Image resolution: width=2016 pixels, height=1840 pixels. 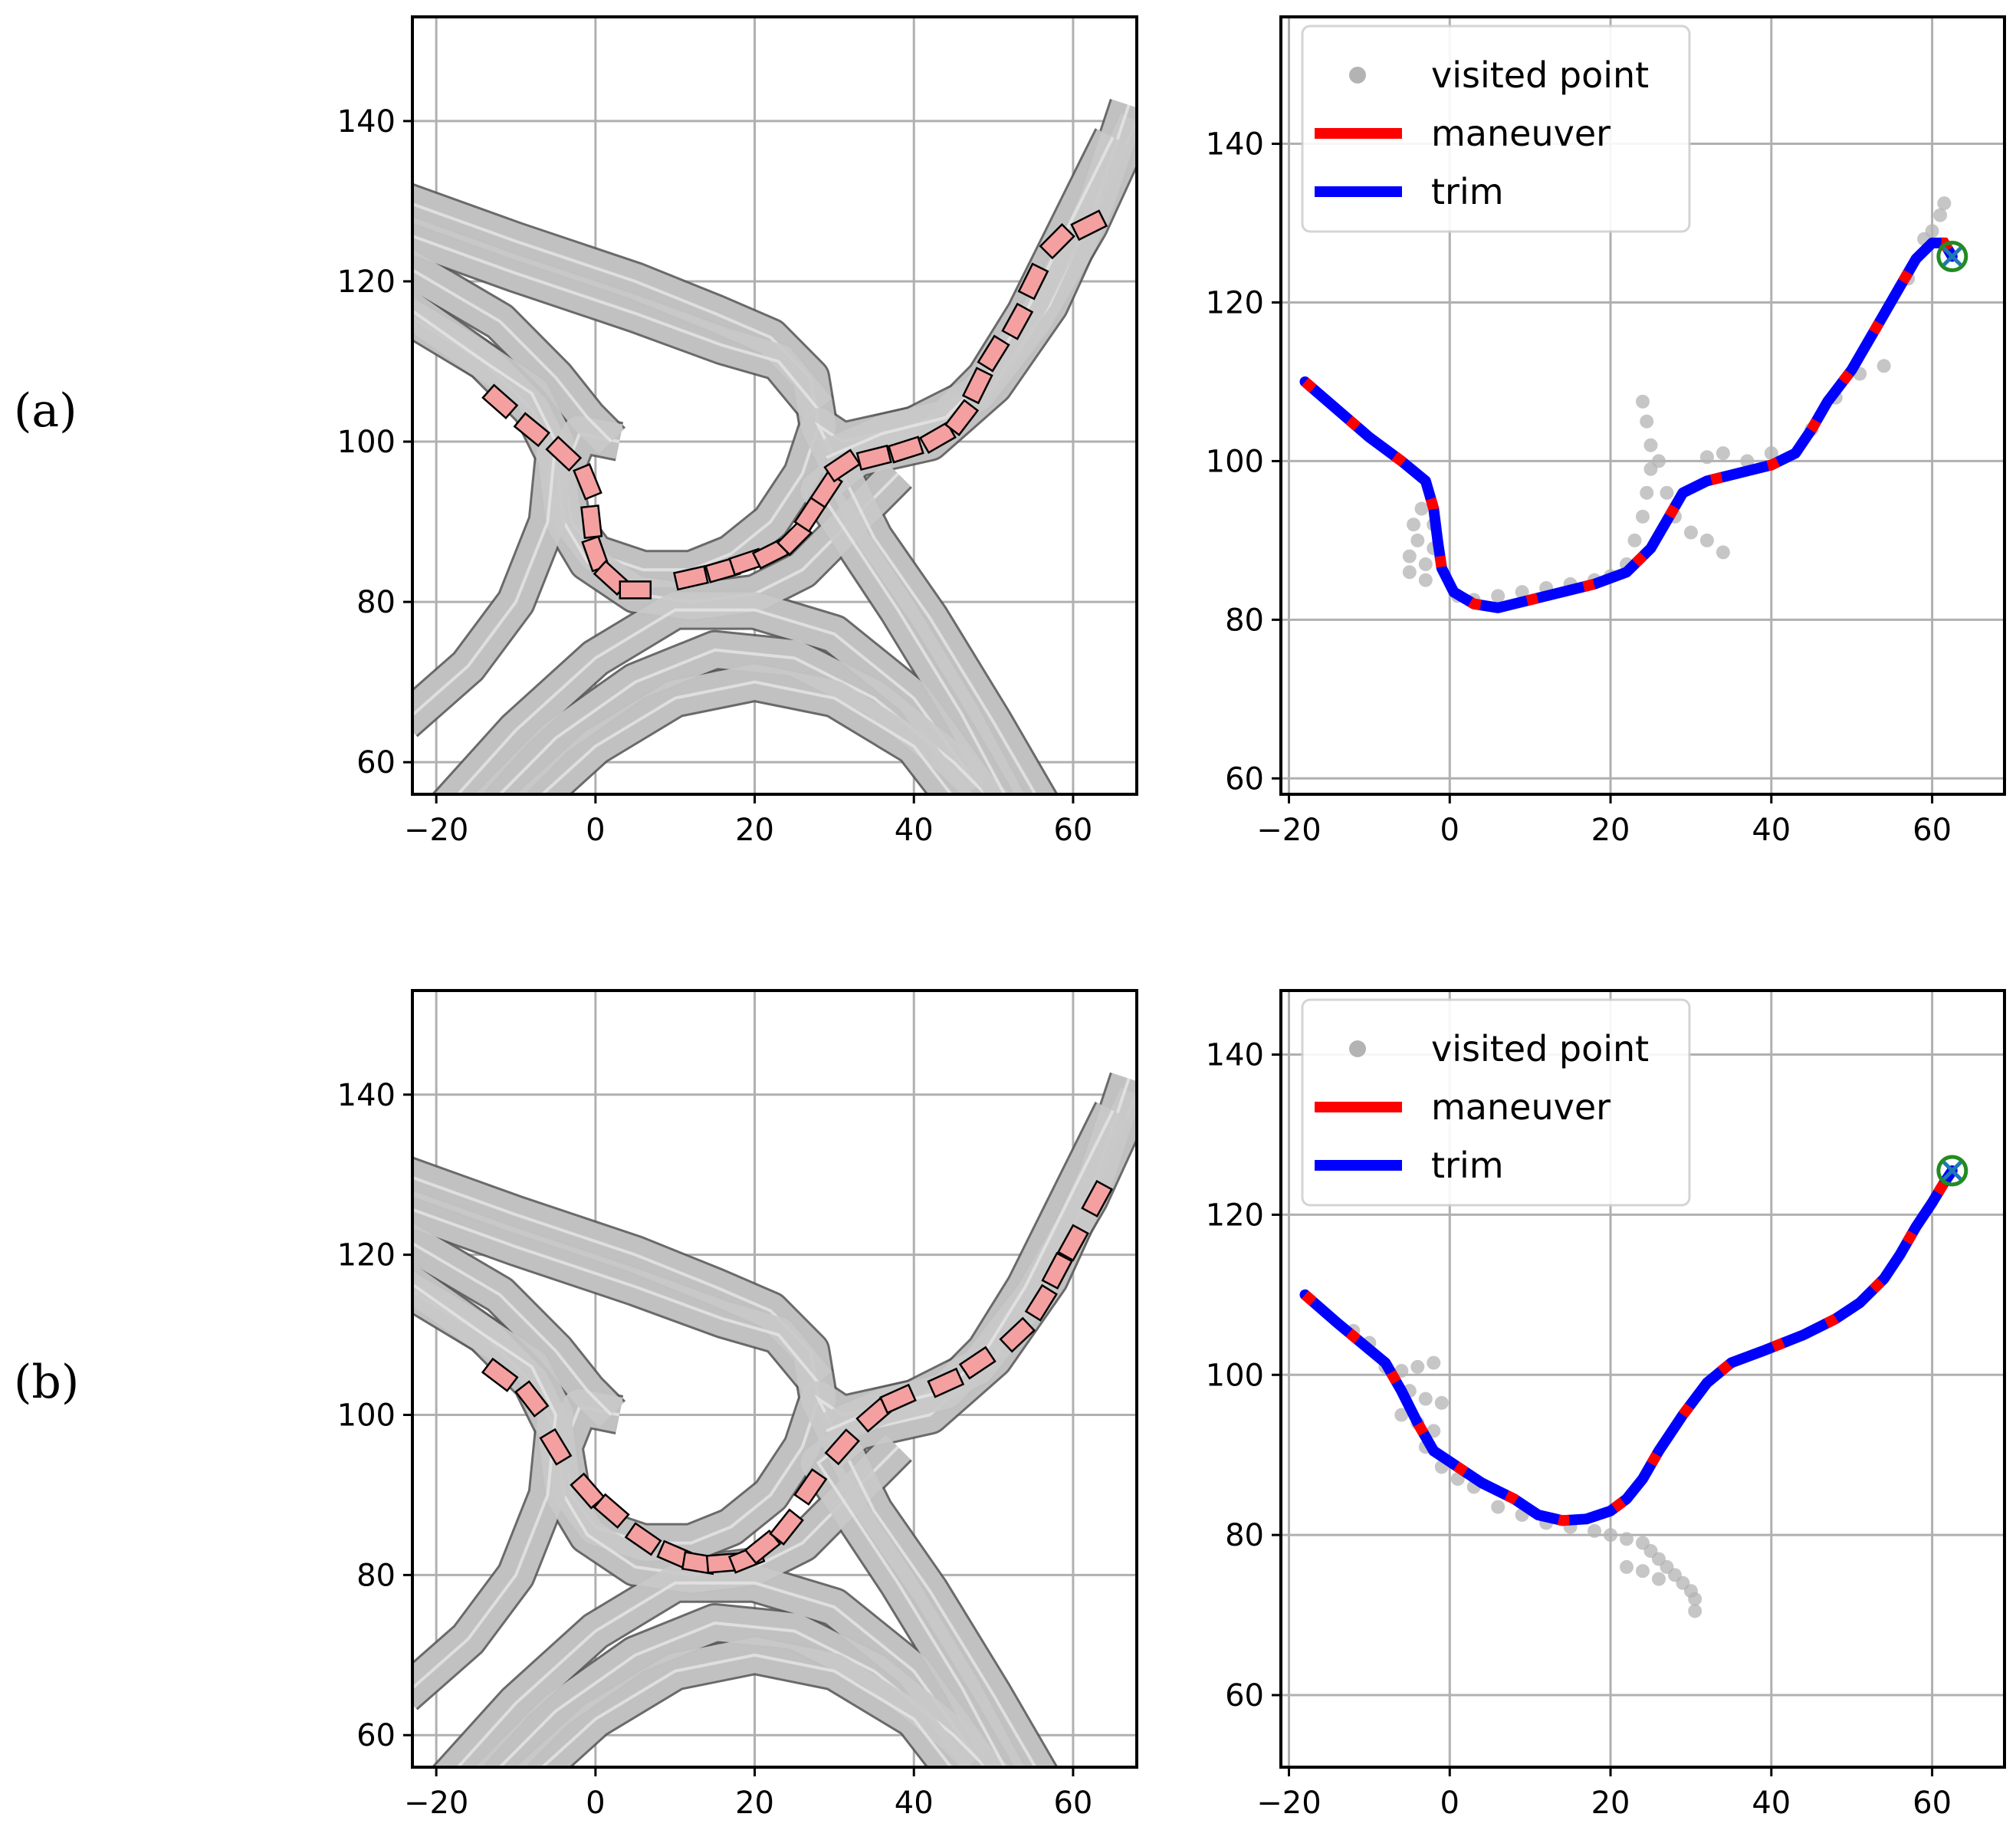 I want to click on search-content, so click(x=1633, y=404).